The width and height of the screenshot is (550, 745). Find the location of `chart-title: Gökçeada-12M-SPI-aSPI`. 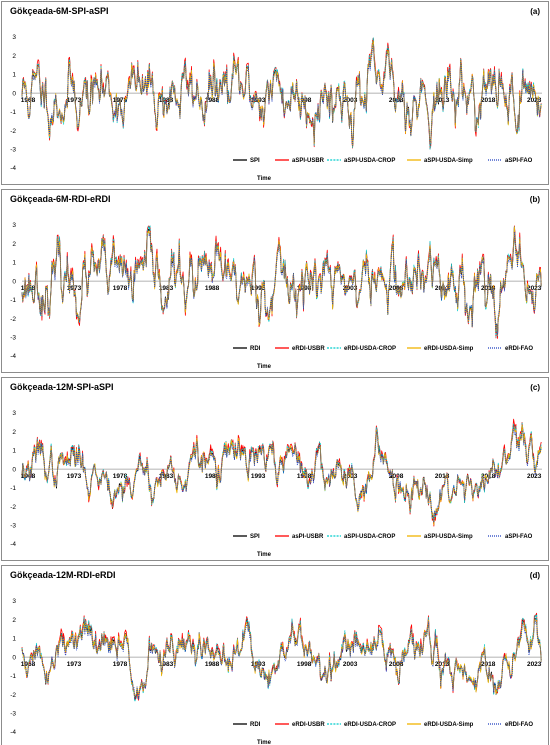

chart-title: Gökçeada-12M-SPI-aSPI is located at coordinates (62, 387).